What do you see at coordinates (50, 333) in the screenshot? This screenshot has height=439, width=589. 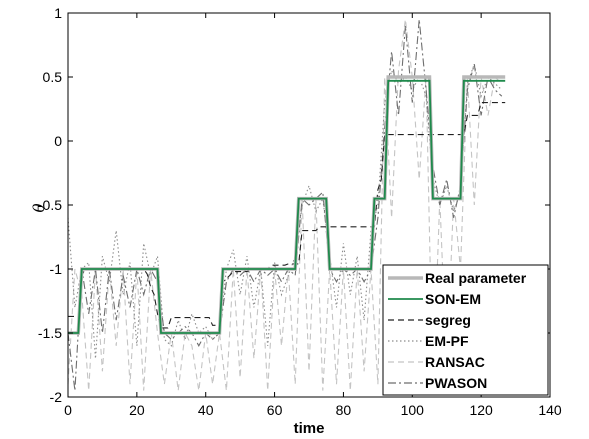 I see `y-tick-label: -1.5` at bounding box center [50, 333].